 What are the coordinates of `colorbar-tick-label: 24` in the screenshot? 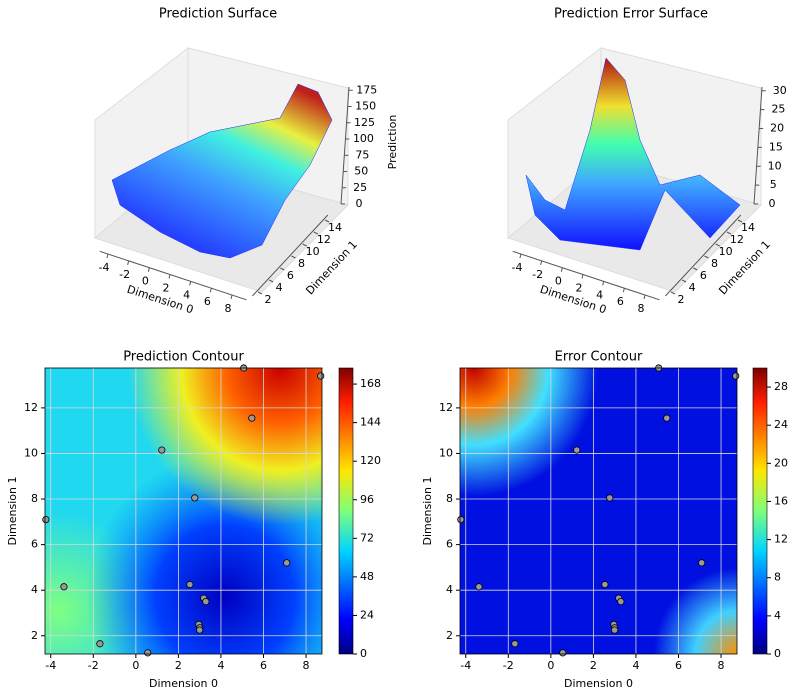 It's located at (367, 614).